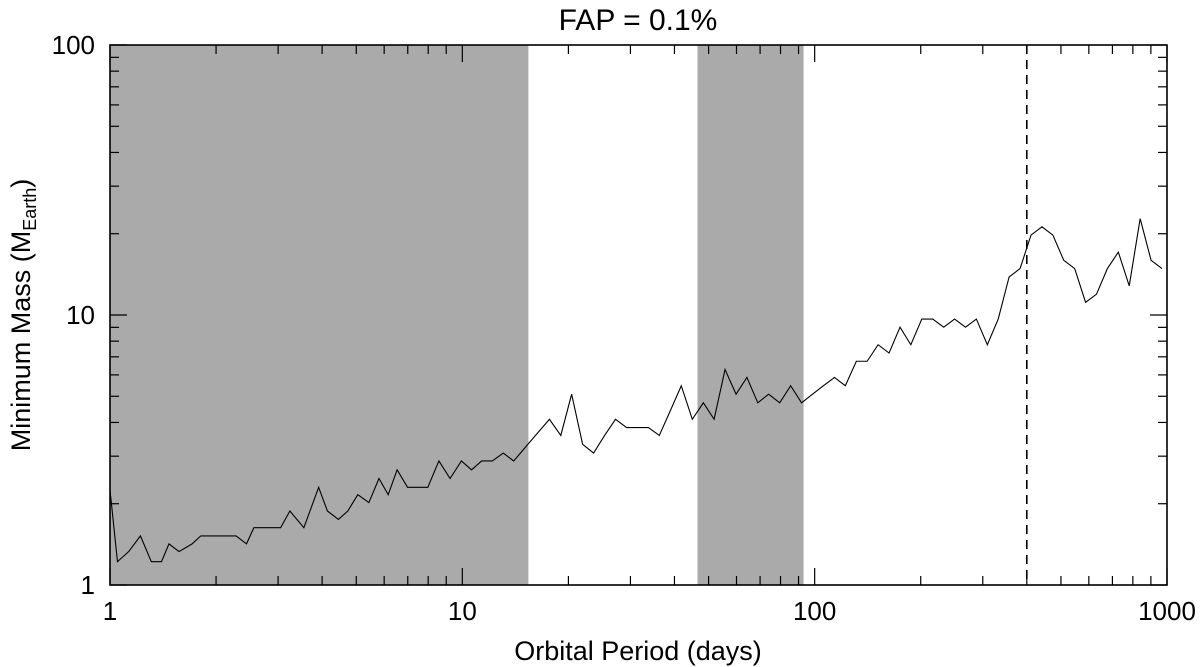 The image size is (1200, 667). What do you see at coordinates (1167, 611) in the screenshot?
I see `x-tick-label: 1000` at bounding box center [1167, 611].